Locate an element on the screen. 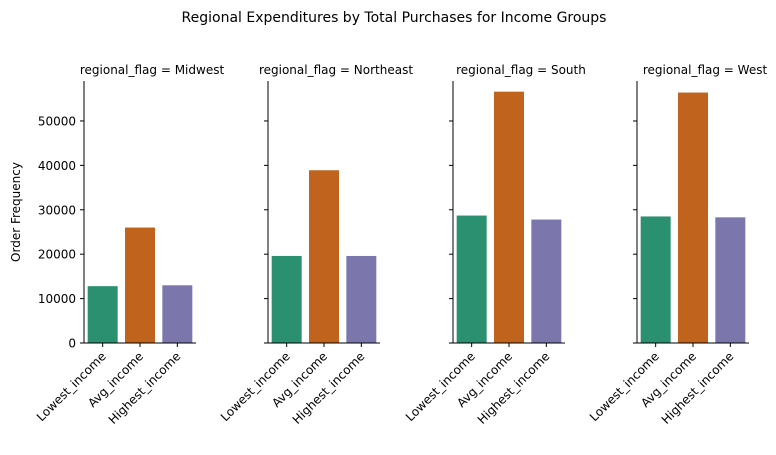 The image size is (776, 455). y-tick-label: 50000 is located at coordinates (57, 121).